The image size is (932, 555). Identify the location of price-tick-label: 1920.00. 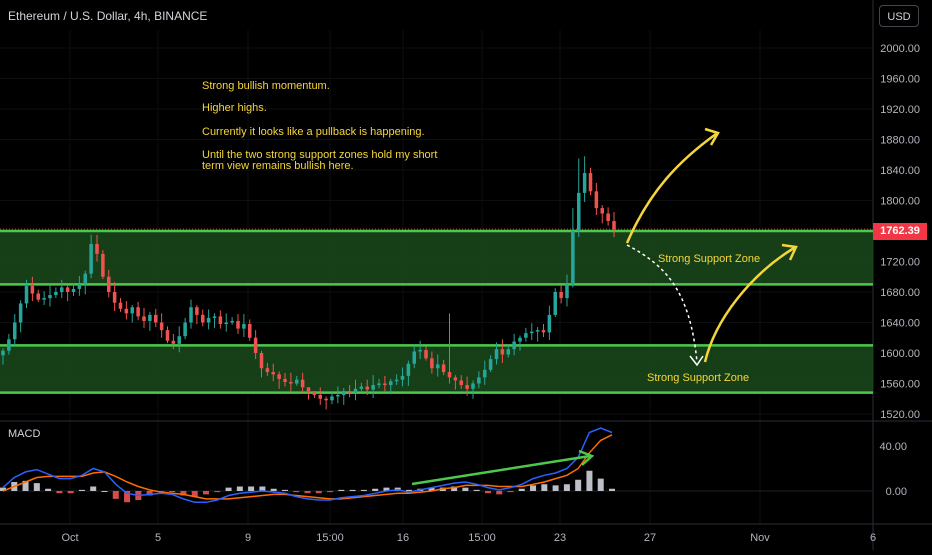
(900, 110).